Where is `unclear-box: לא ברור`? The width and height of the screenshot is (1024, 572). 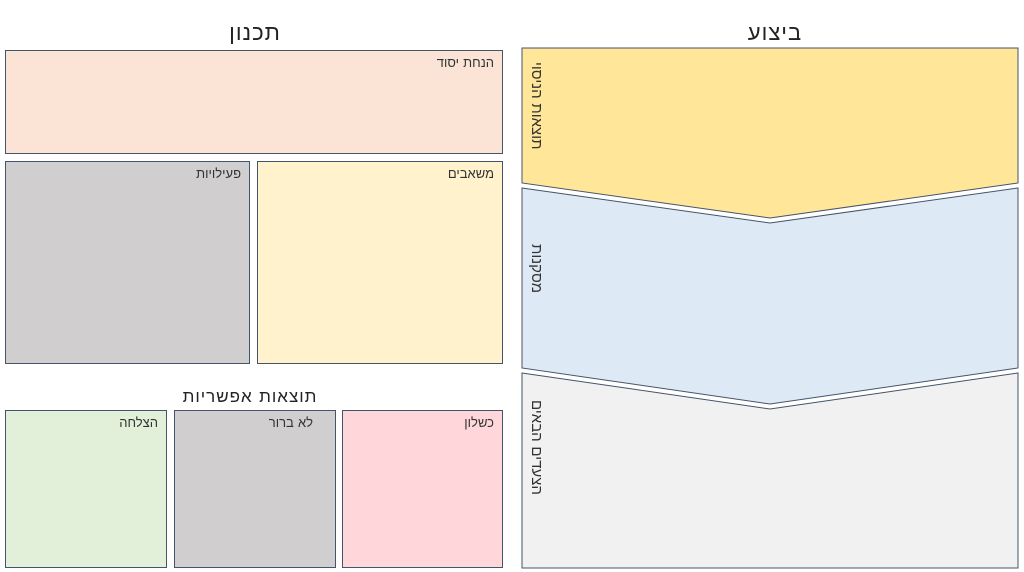
unclear-box: לא ברור is located at coordinates (255, 489).